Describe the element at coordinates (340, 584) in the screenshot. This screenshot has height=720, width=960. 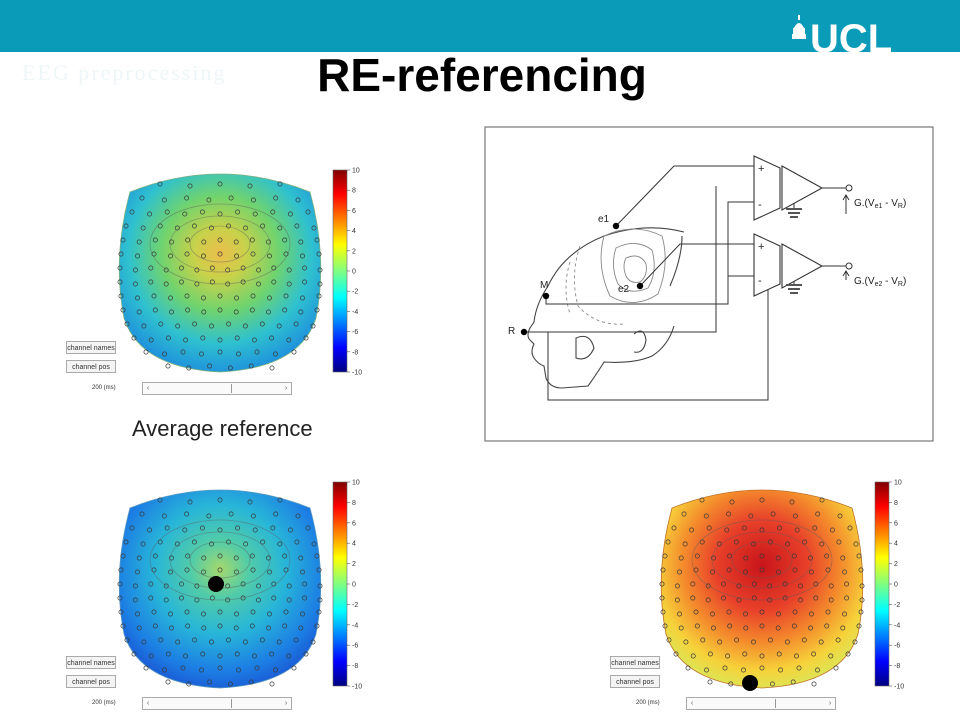
I see `colorbar` at that location.